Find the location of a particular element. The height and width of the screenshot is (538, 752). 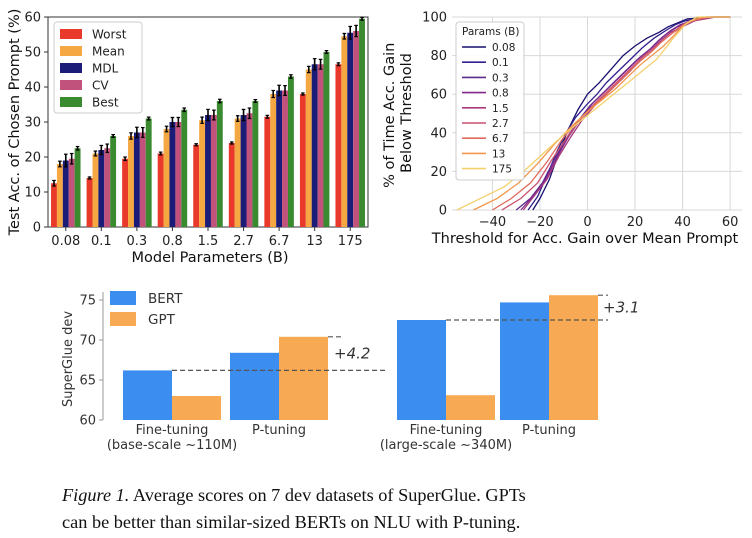

c1-x-tick-label: 0.8 is located at coordinates (172, 241).